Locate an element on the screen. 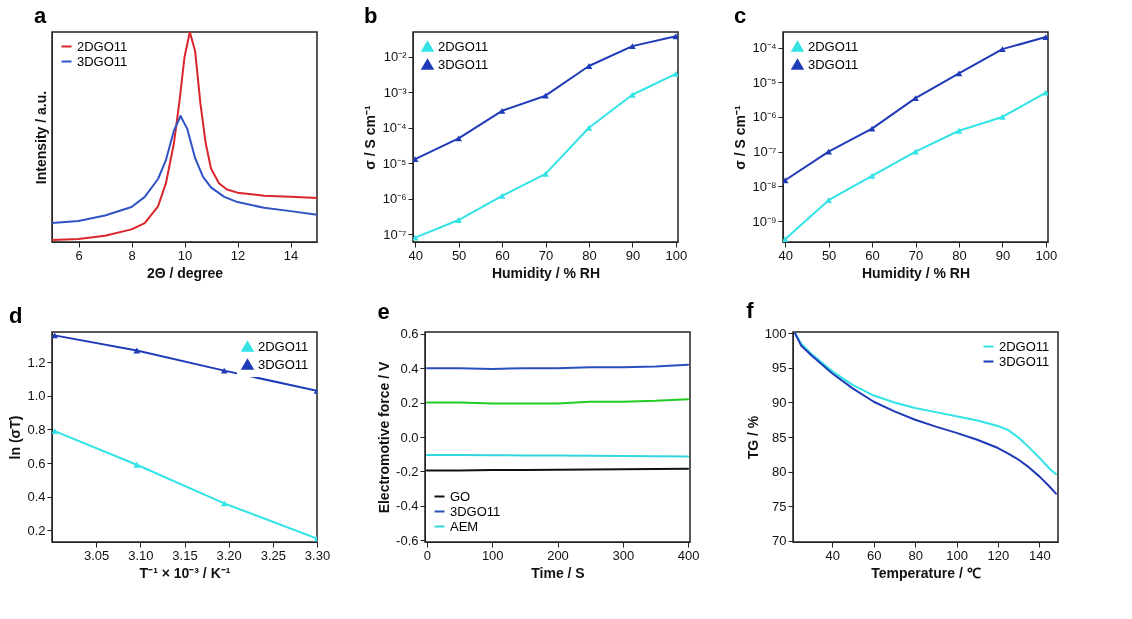 This screenshot has width=1132, height=619. x-axis-title: T⁻¹ × 10⁻³ / K⁻¹ is located at coordinates (185, 572).